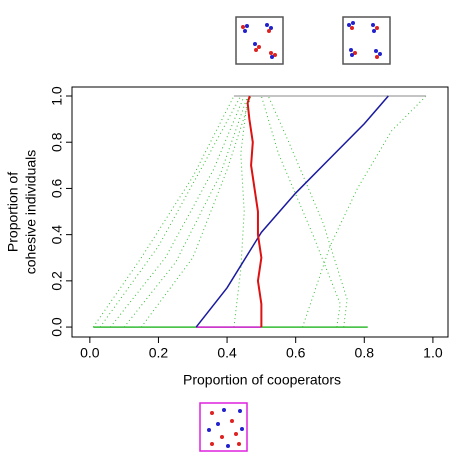 This screenshot has width=474, height=474. Describe the element at coordinates (262, 380) in the screenshot. I see `x-axis-label: Proportion of cooperators` at that location.